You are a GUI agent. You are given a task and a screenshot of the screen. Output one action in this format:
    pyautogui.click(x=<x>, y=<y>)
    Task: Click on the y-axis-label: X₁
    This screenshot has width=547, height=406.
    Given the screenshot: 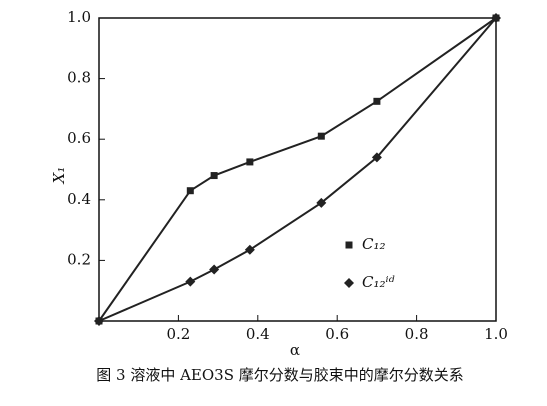 What is the action you would take?
    pyautogui.click(x=59, y=176)
    